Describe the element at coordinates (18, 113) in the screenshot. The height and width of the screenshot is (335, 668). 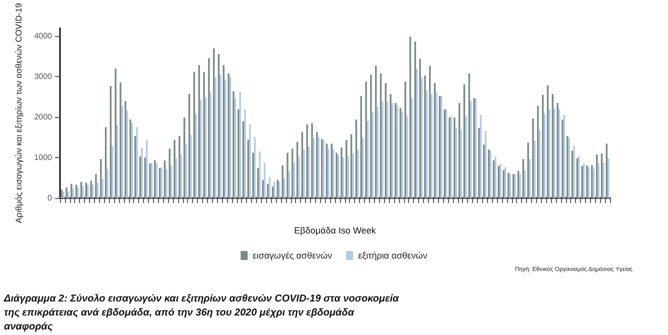
I see `y-axis-title: Αριθμός εισαγωγών και εξιτηρίων των ασθενών COVID-19` at that location.